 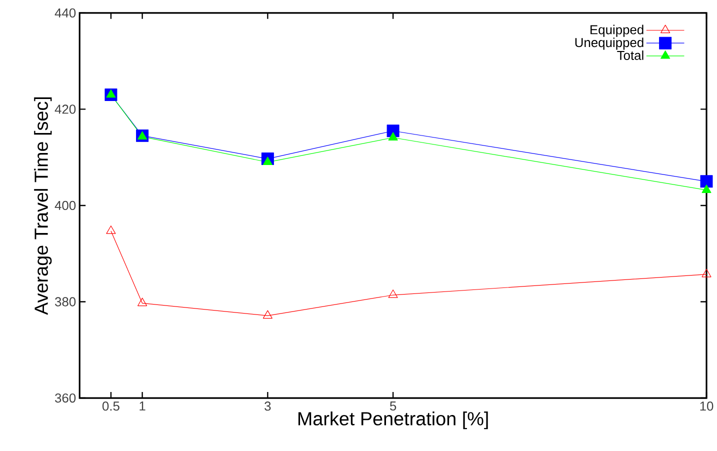 I want to click on y-tick-label: 420, so click(x=65, y=109).